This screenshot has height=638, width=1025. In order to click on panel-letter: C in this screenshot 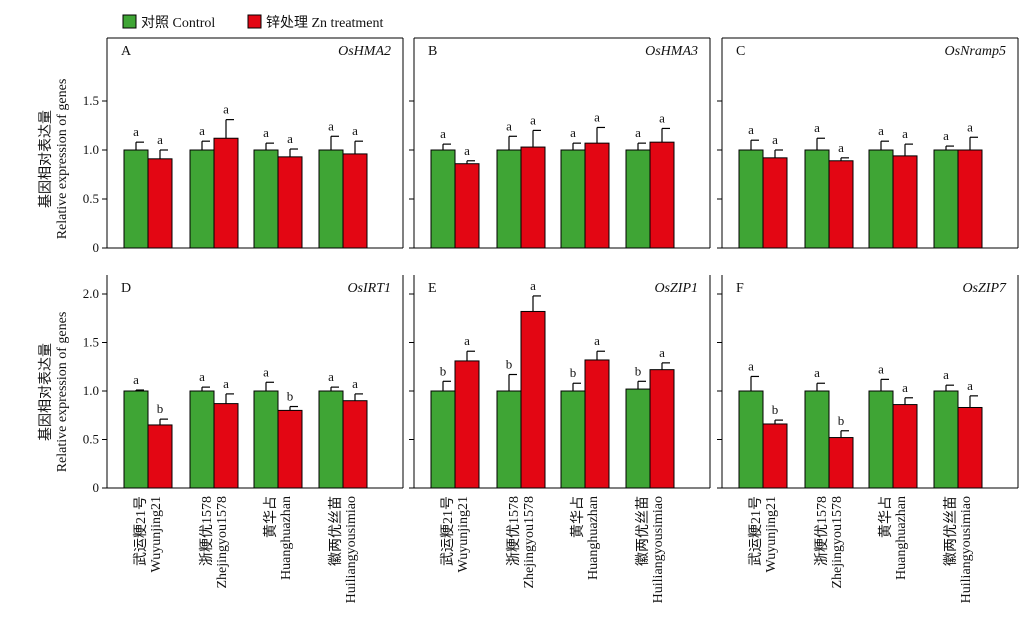, I will do `click(740, 51)`.